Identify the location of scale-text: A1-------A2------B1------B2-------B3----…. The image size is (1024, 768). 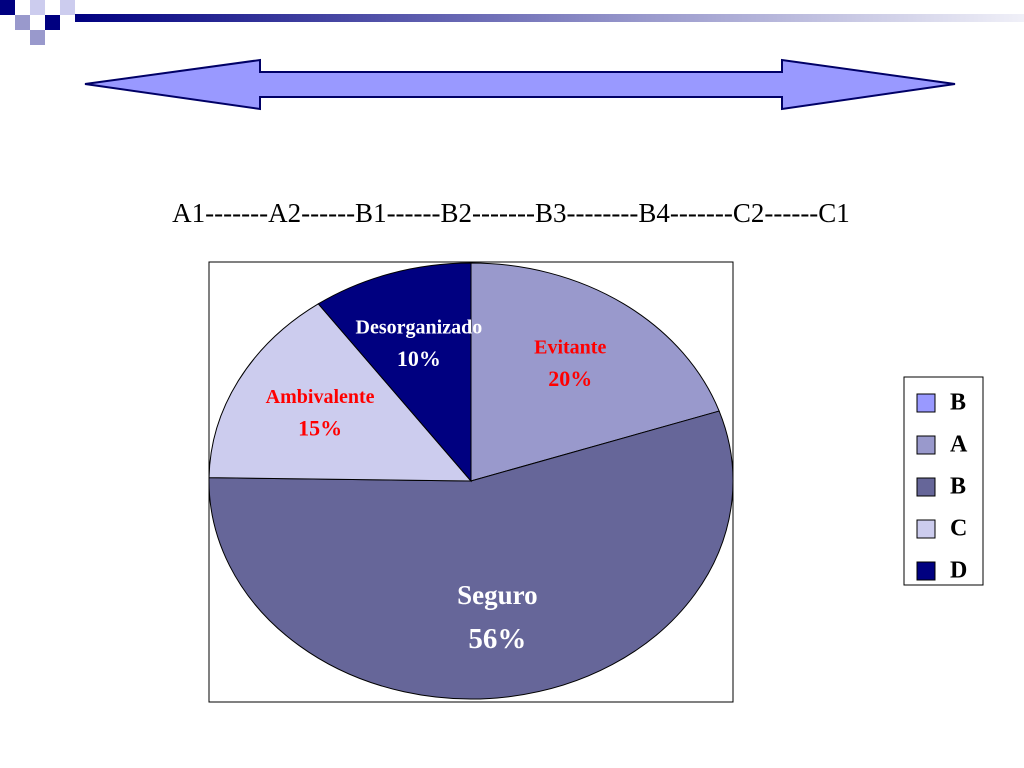
(511, 213).